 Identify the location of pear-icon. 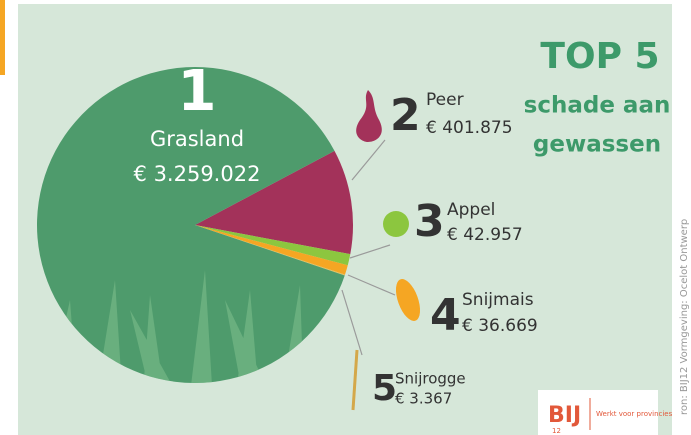
(369, 116).